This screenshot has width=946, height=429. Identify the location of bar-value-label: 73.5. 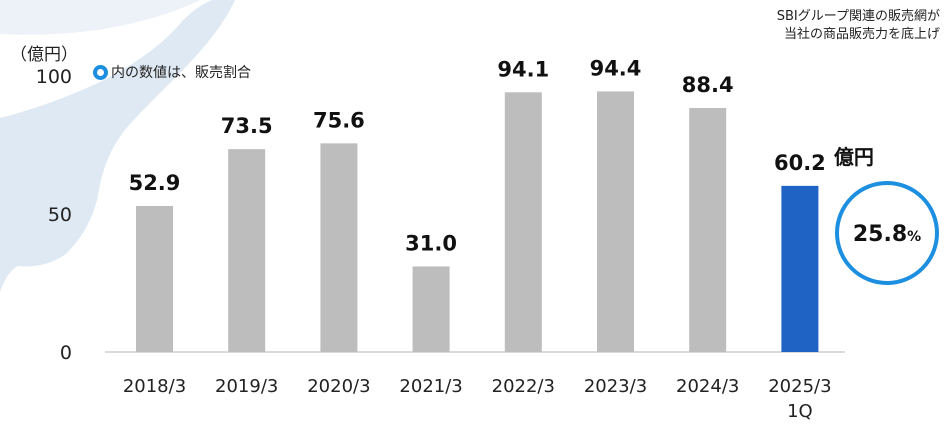
(247, 126).